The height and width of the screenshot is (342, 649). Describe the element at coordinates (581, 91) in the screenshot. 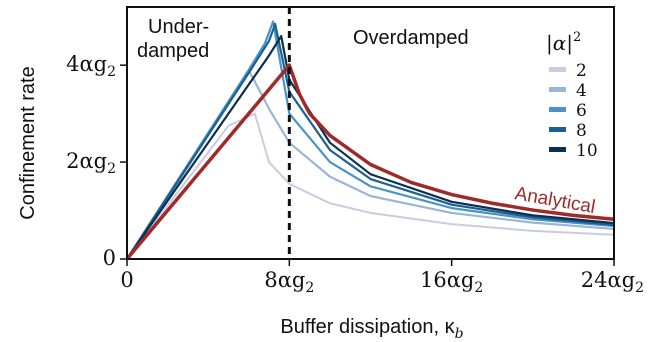

I see `legend-label: 4` at that location.